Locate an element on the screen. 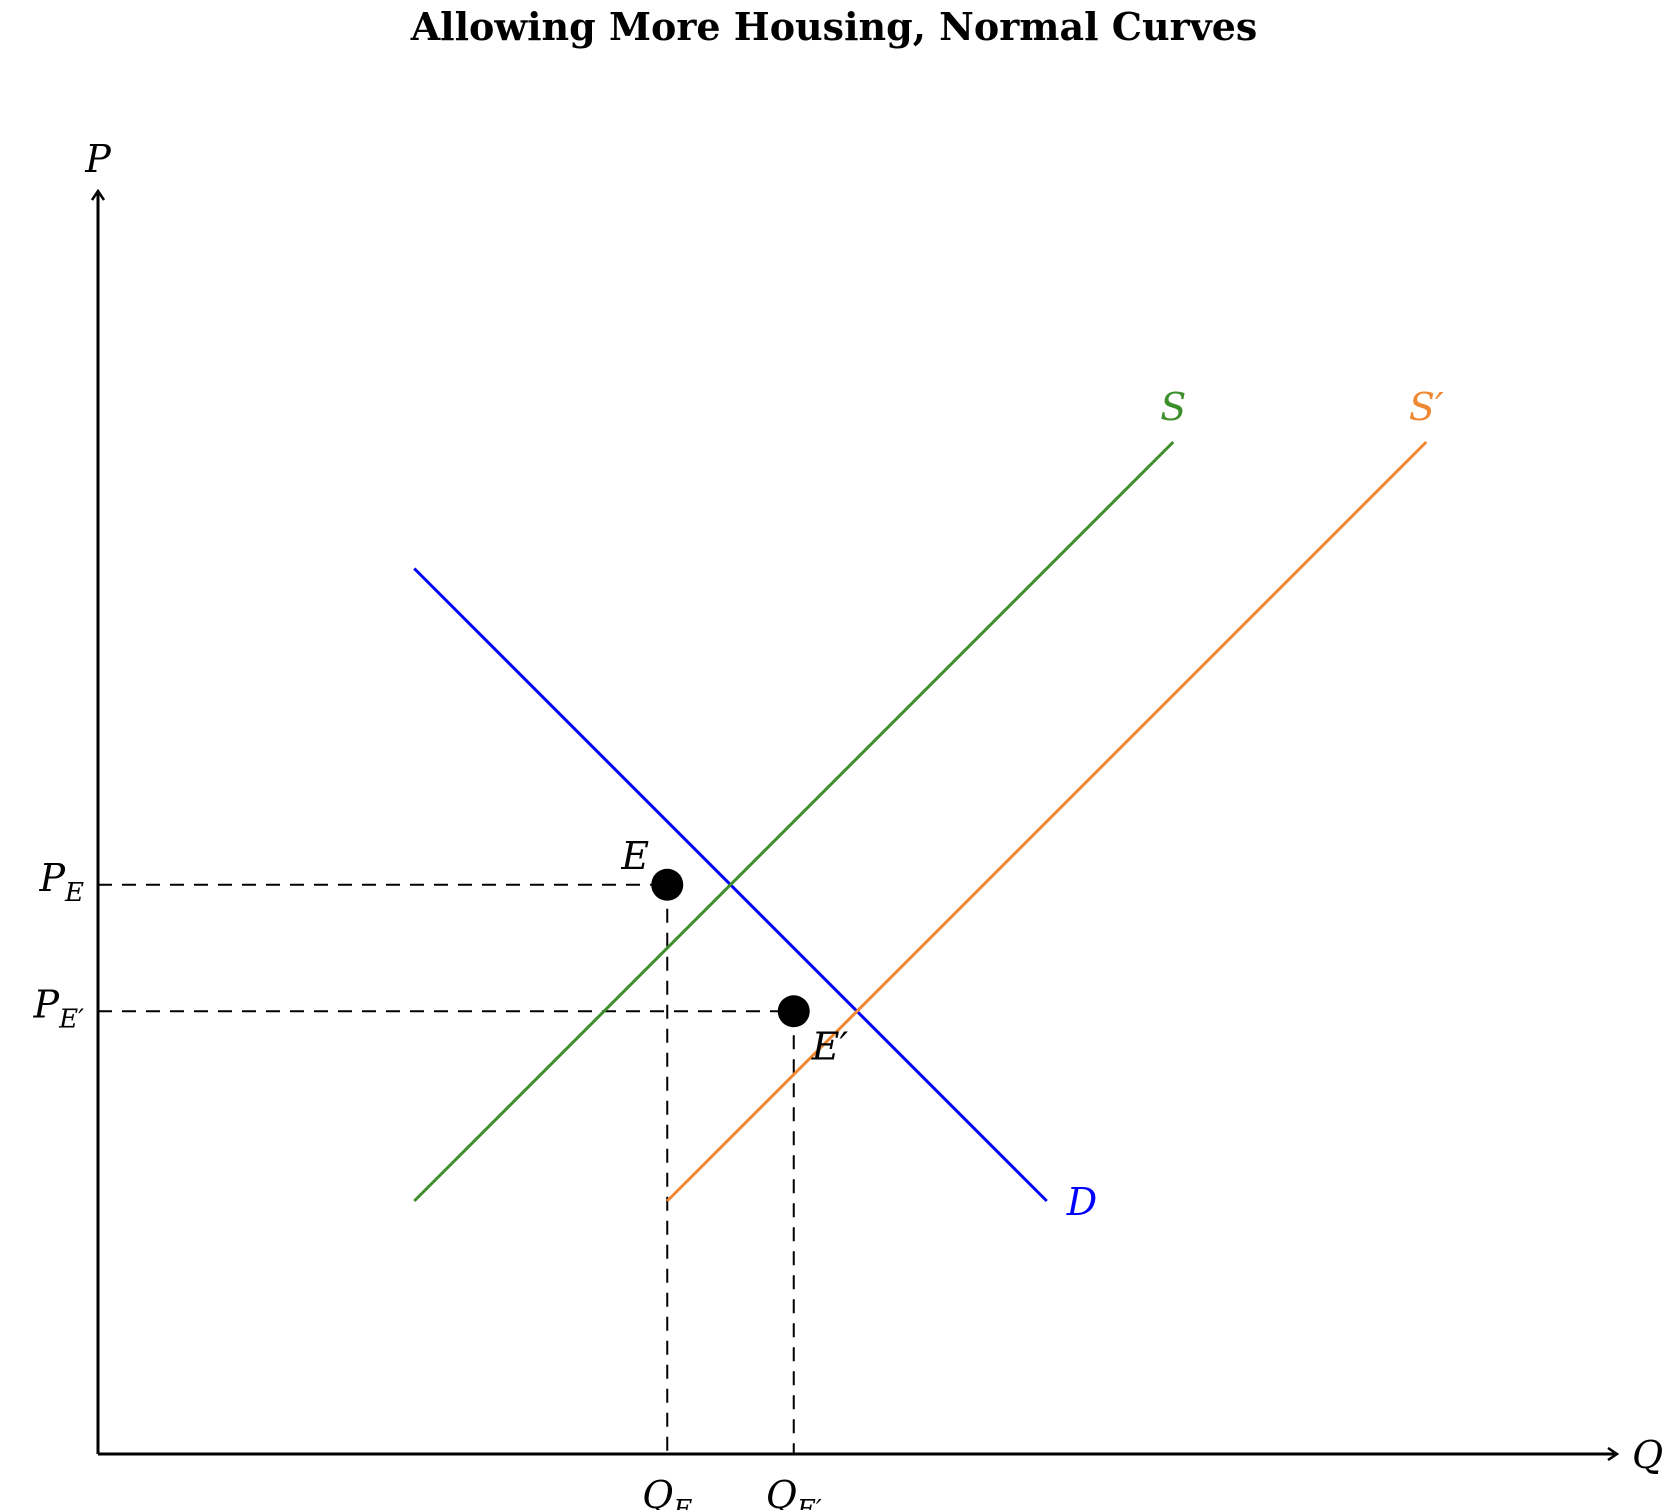 This screenshot has width=1668, height=1510. price-label-e-prime: PE′ is located at coordinates (59, 1008).